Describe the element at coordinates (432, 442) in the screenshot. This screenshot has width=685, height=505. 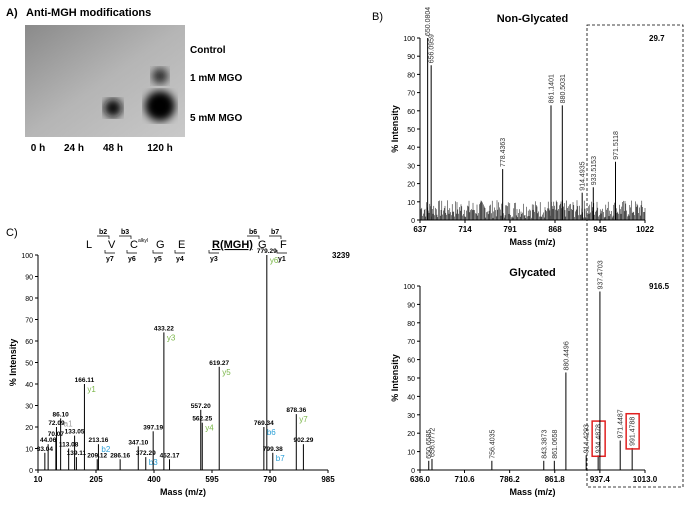
I see `peak-label: 656.0772` at that location.